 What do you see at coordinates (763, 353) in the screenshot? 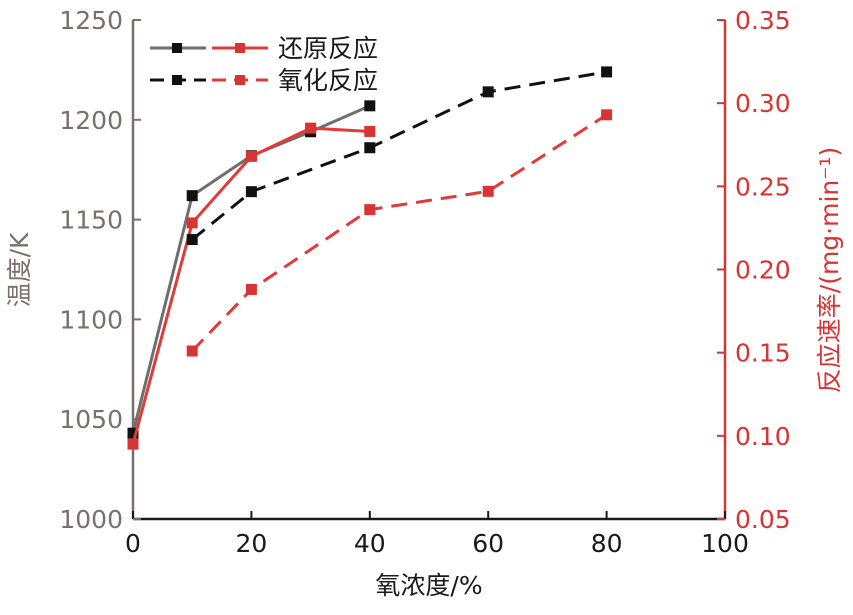
I see `right-tick-label: 0.15` at bounding box center [763, 353].